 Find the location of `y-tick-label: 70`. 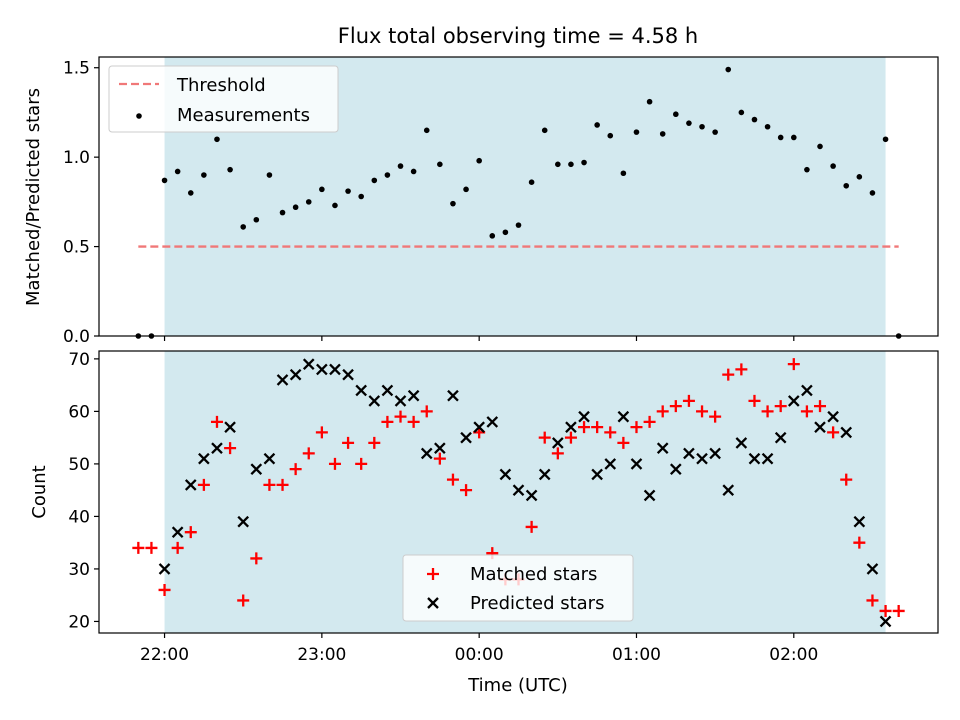

y-tick-label: 70 is located at coordinates (79, 360).